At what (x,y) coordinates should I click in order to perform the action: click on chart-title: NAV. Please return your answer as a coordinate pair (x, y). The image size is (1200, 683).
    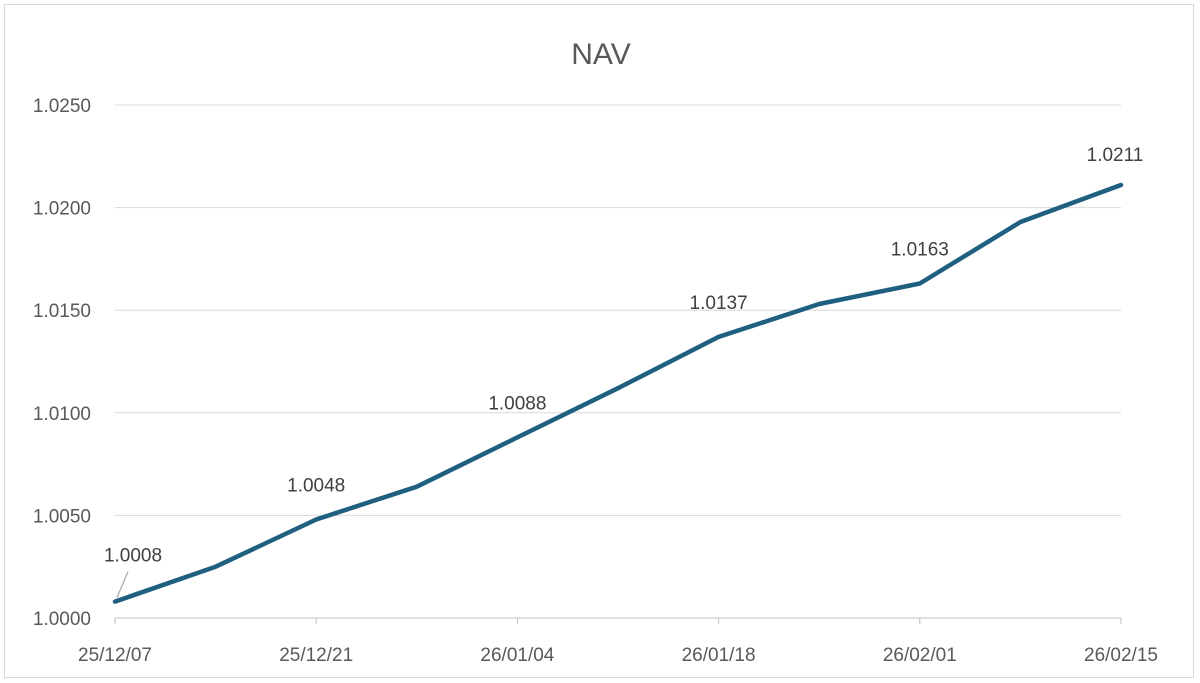
    Looking at the image, I should click on (600, 54).